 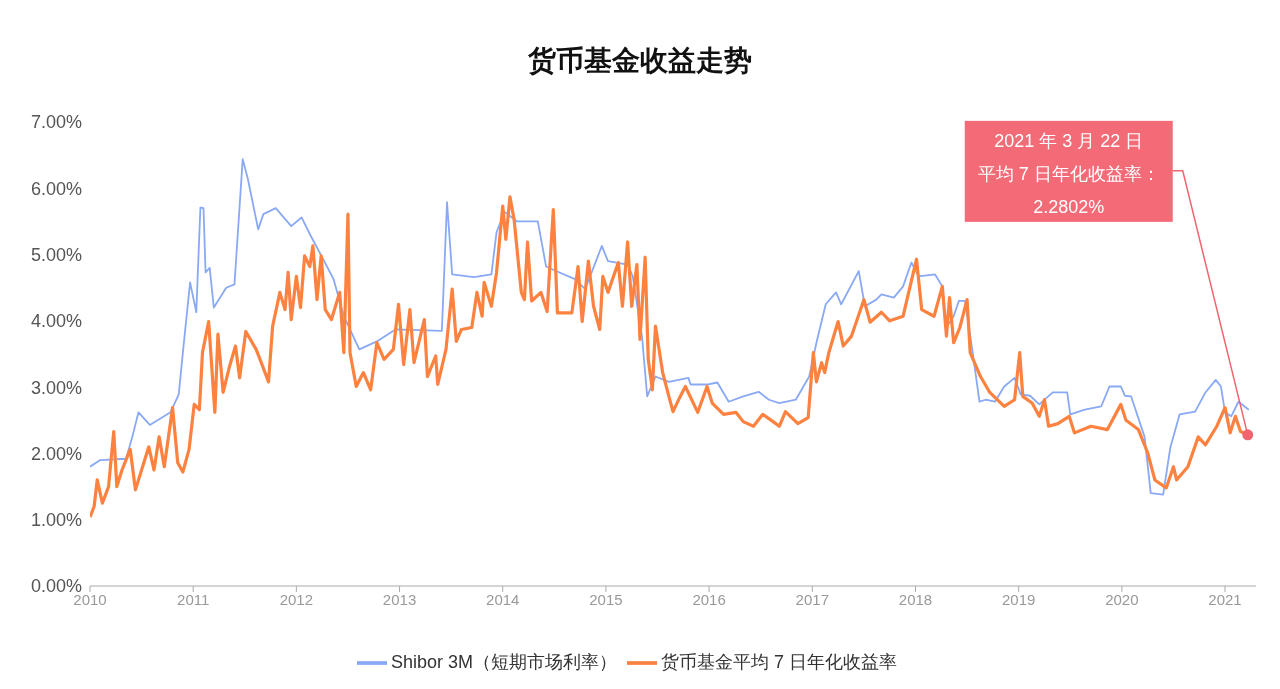 What do you see at coordinates (399, 599) in the screenshot?
I see `x-tick-label: 2013` at bounding box center [399, 599].